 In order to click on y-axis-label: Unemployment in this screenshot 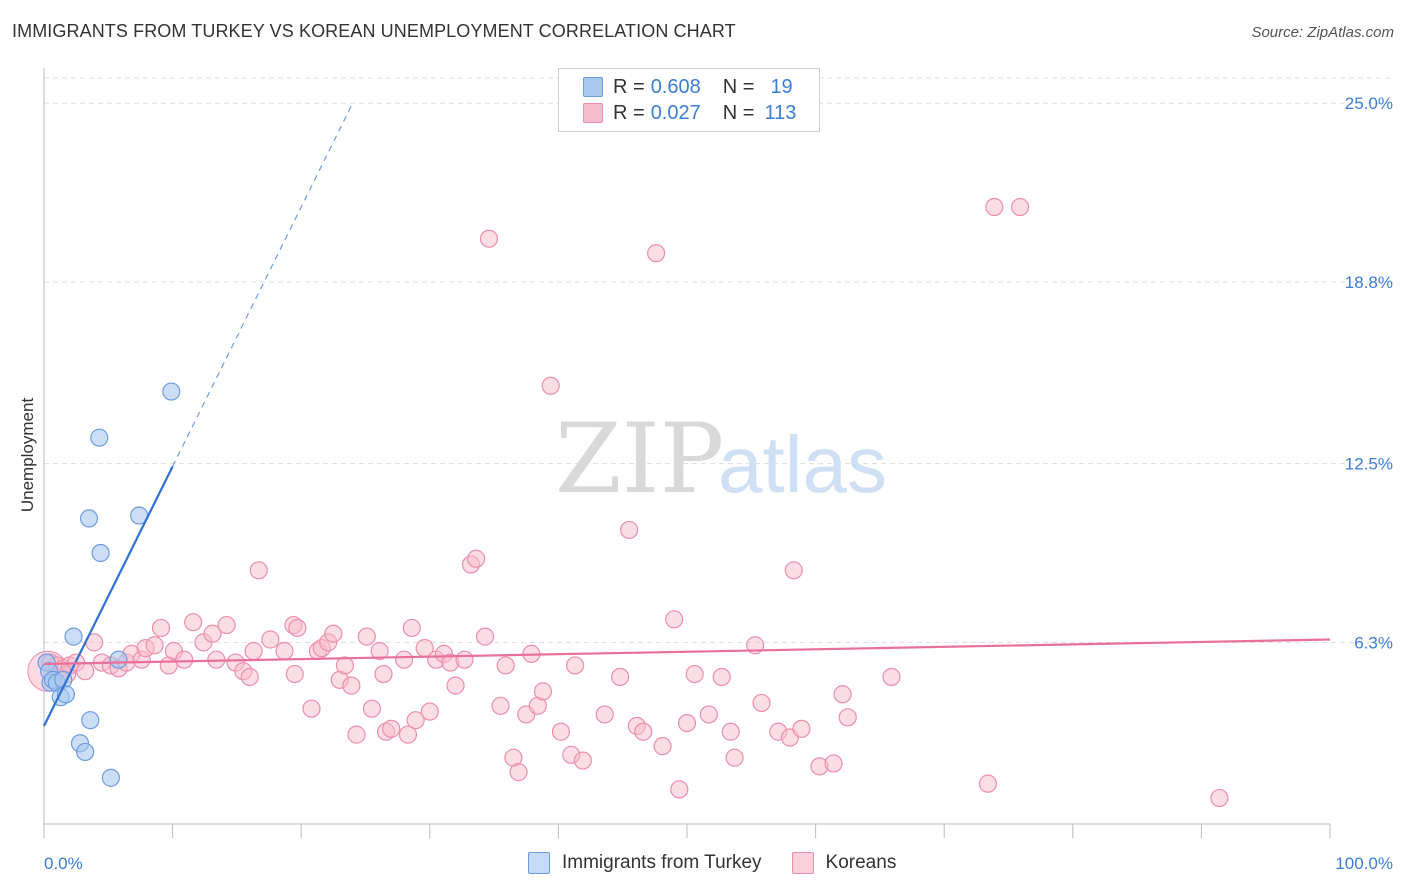, I will do `click(27, 455)`.